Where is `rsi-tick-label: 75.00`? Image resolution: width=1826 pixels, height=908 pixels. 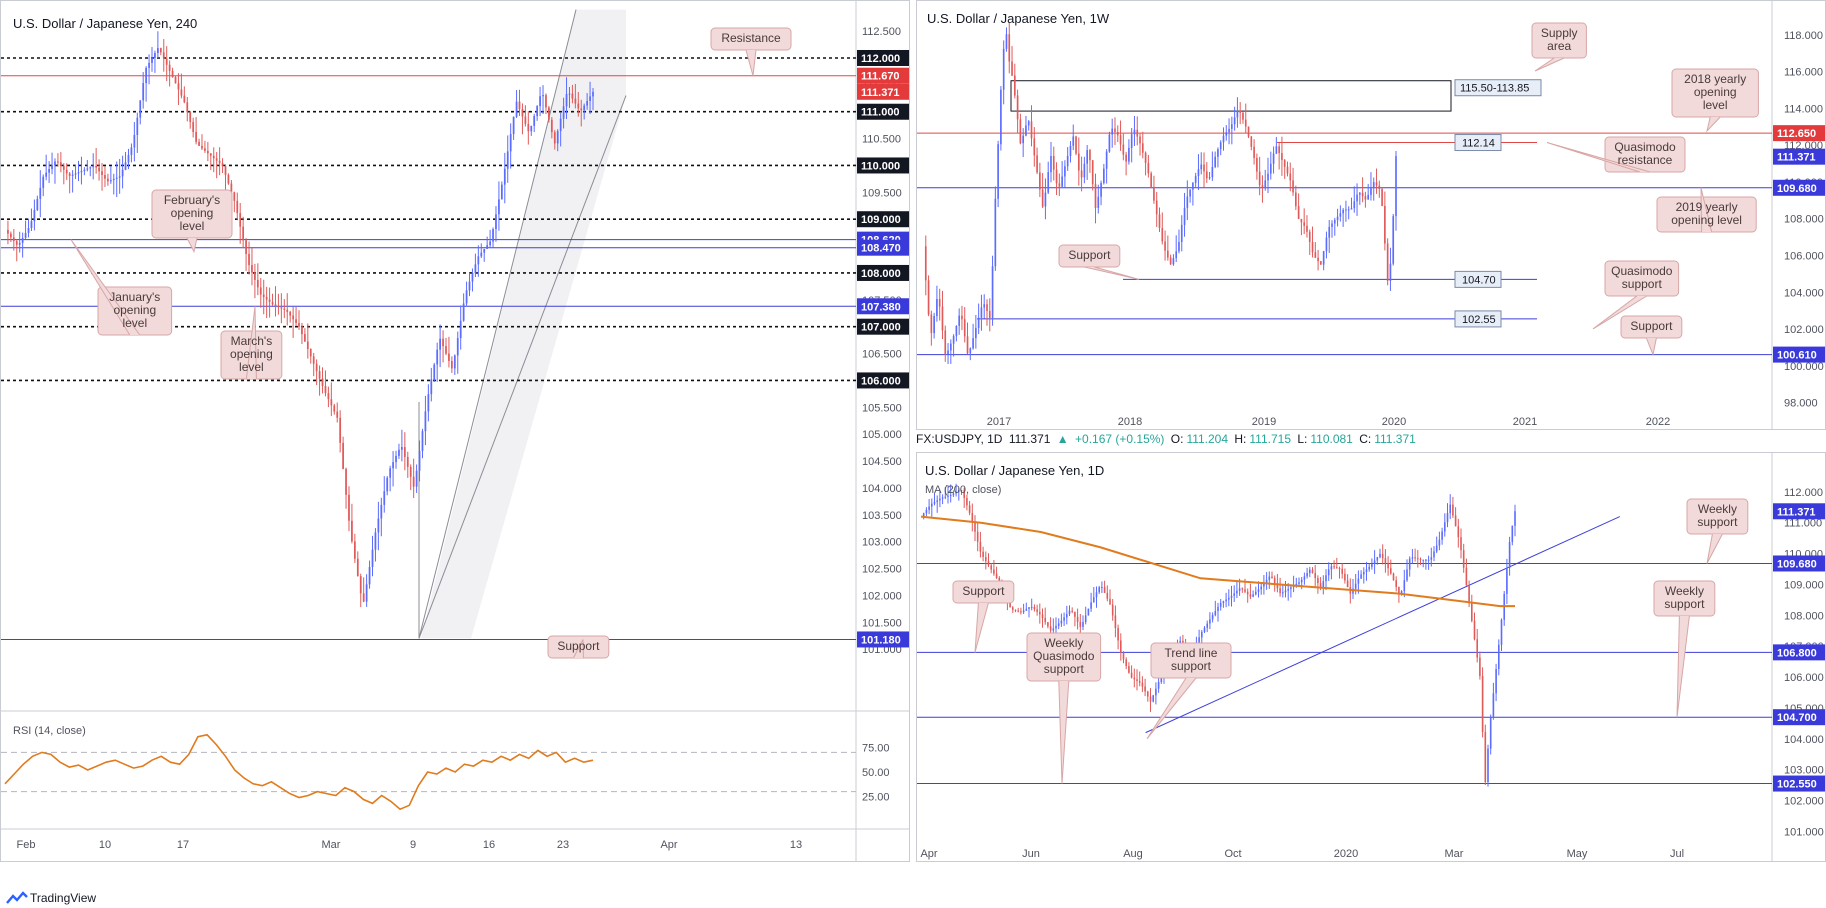
rsi-tick-label: 75.00 is located at coordinates (876, 749).